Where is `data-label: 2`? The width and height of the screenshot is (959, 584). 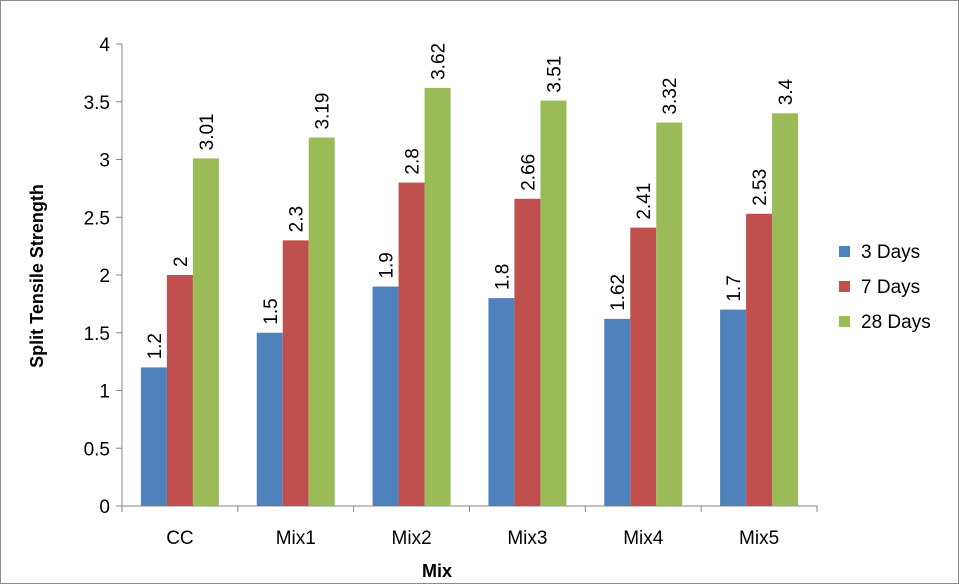
data-label: 2 is located at coordinates (181, 261).